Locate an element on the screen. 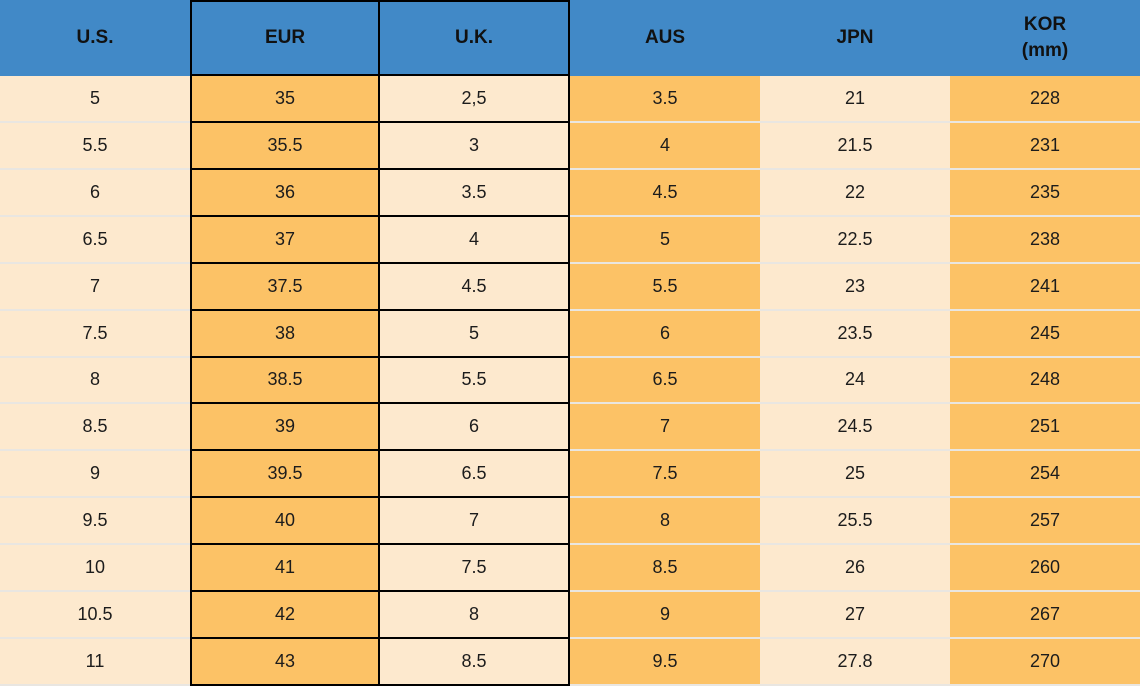  table-cell: 24.5 is located at coordinates (855, 428).